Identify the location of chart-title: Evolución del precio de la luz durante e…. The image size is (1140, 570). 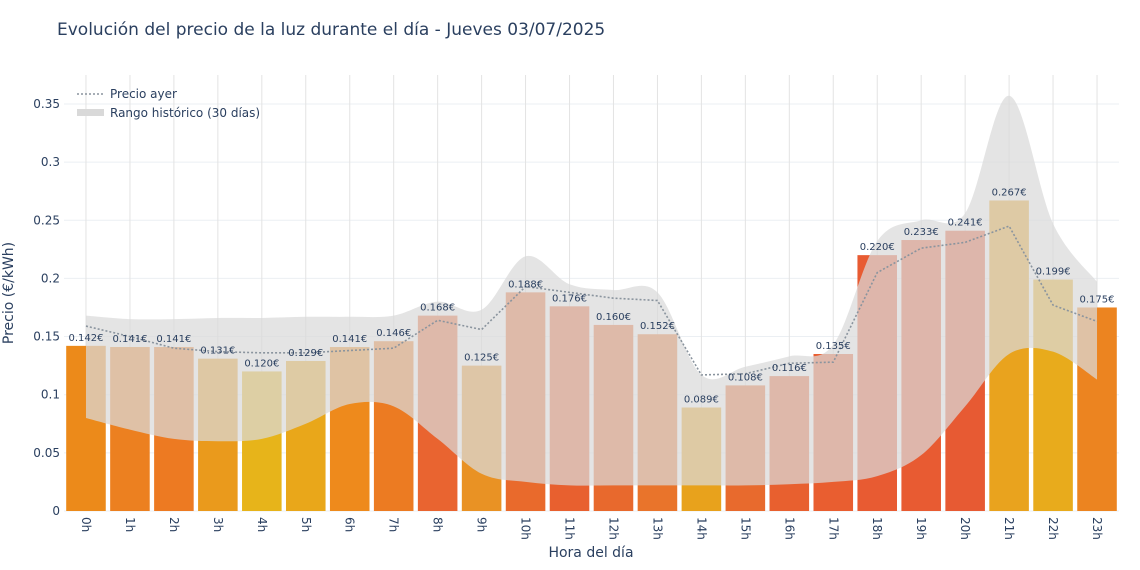
(331, 30).